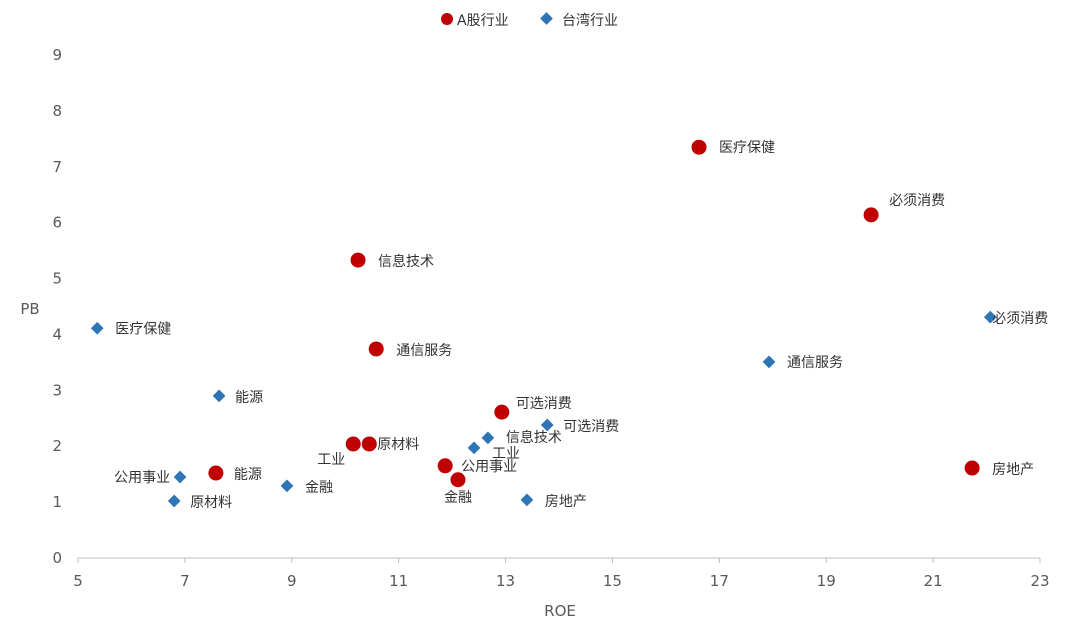 The image size is (1080, 634). What do you see at coordinates (78, 581) in the screenshot?
I see `x-tick-label: 5` at bounding box center [78, 581].